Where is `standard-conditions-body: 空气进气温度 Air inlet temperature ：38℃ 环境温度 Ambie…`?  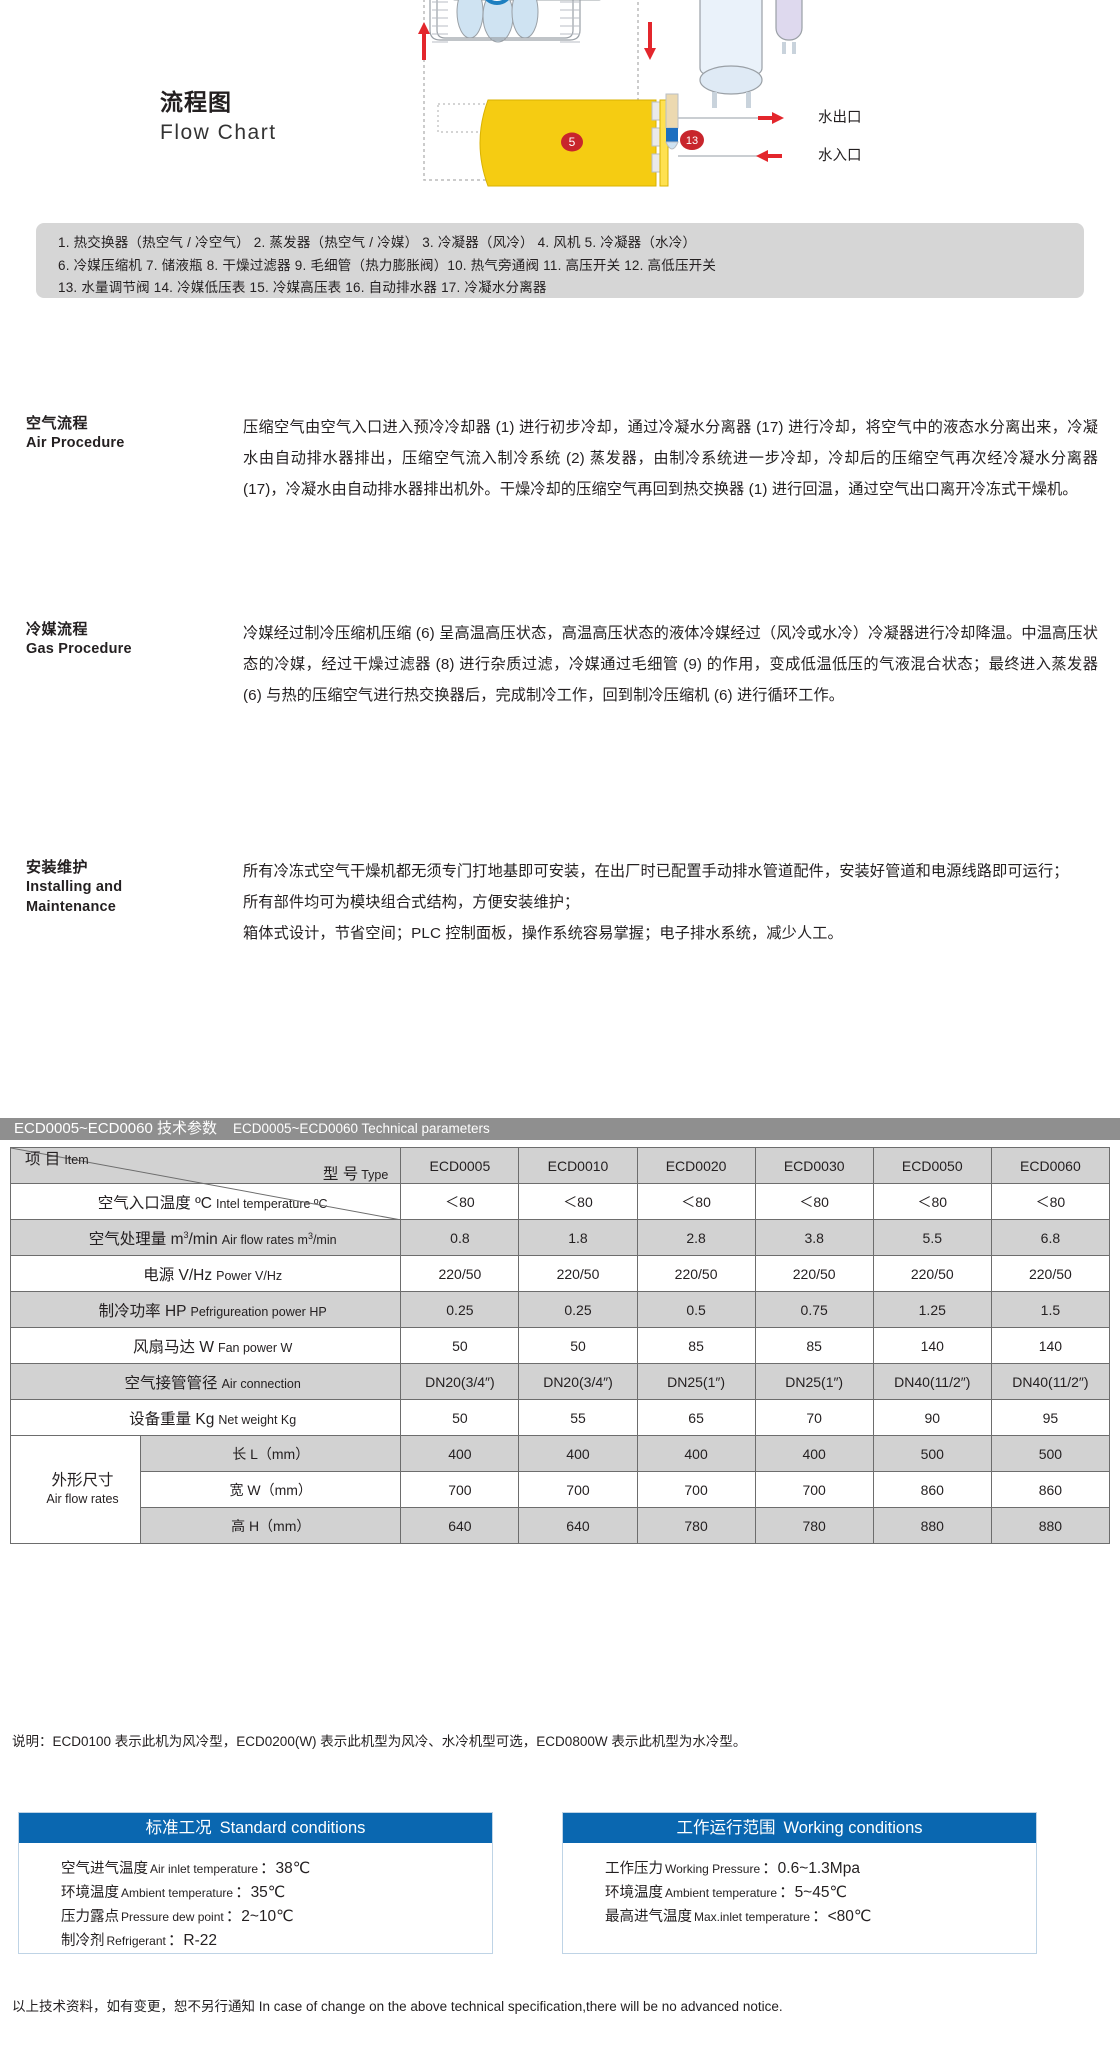
standard-conditions-body: 空气进气温度 Air inlet temperature ：38℃ 环境温度 Ambie… is located at coordinates (255, 1898).